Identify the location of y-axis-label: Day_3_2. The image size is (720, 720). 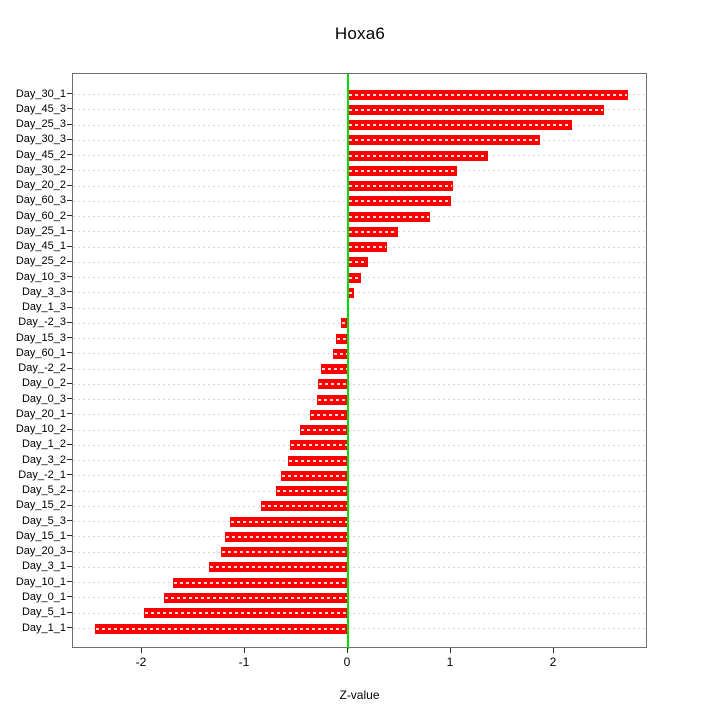
(43, 459).